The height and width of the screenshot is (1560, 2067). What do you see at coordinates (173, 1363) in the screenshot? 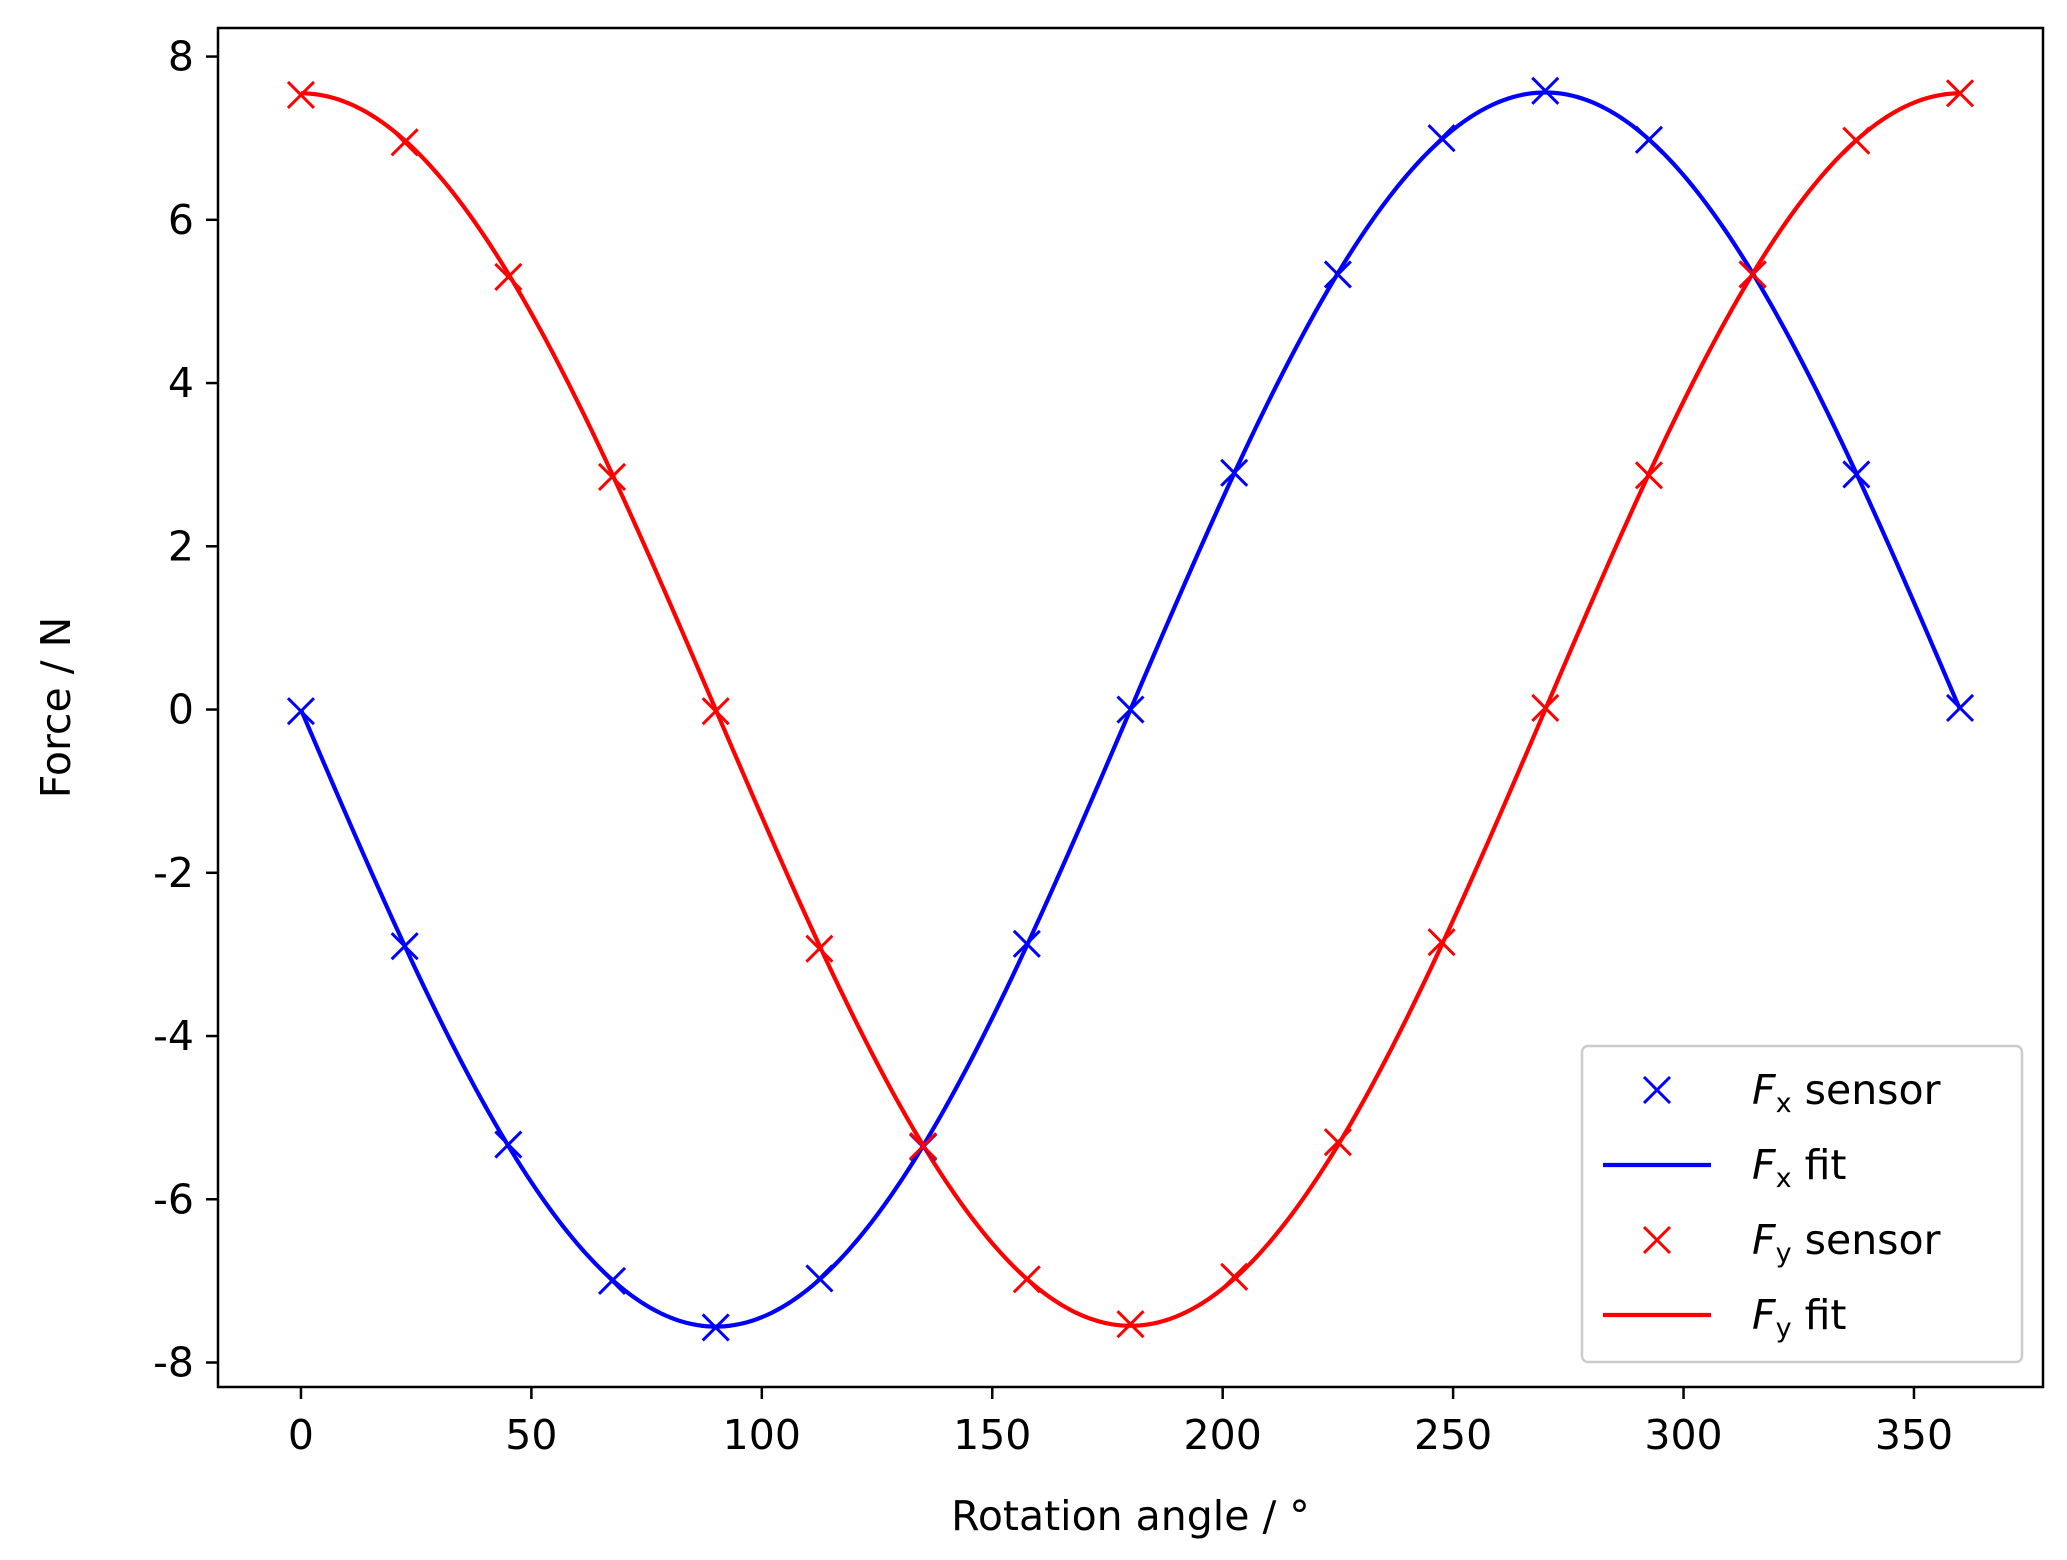
I see `y-tick-label: -8` at bounding box center [173, 1363].